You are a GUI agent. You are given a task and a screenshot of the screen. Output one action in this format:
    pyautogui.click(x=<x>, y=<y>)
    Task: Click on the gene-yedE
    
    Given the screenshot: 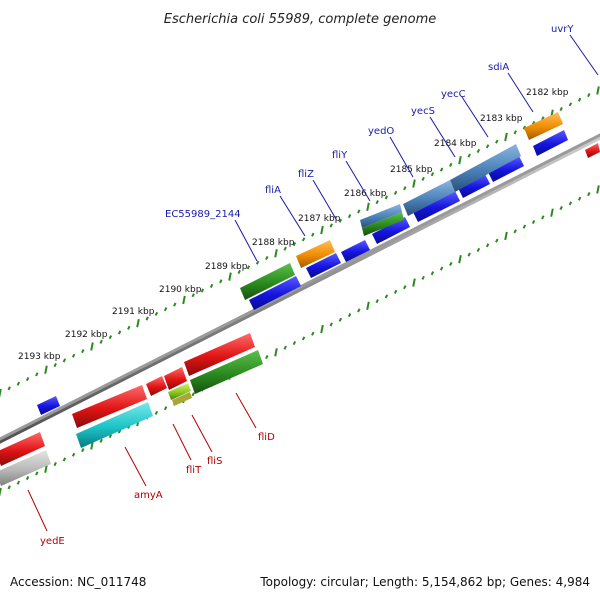 What is the action you would take?
    pyautogui.click(x=25, y=468)
    